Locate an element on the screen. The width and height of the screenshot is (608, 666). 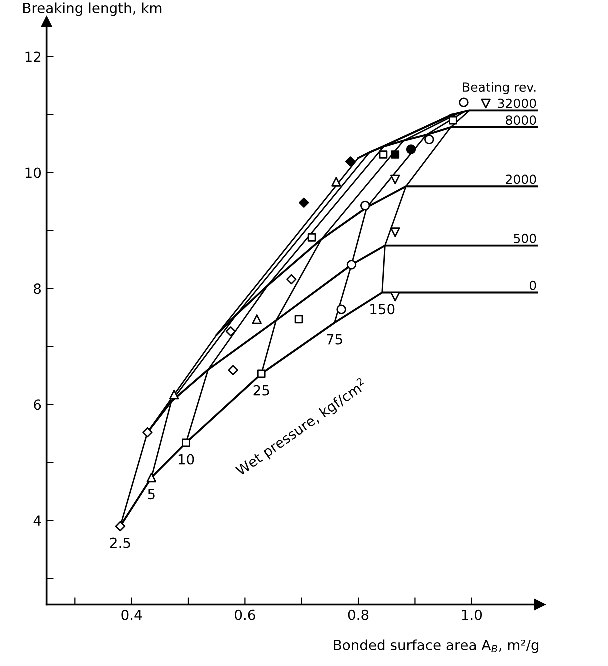
x-axis-title: Bonded surface area A$_{B}$, m²/g is located at coordinates (436, 647).